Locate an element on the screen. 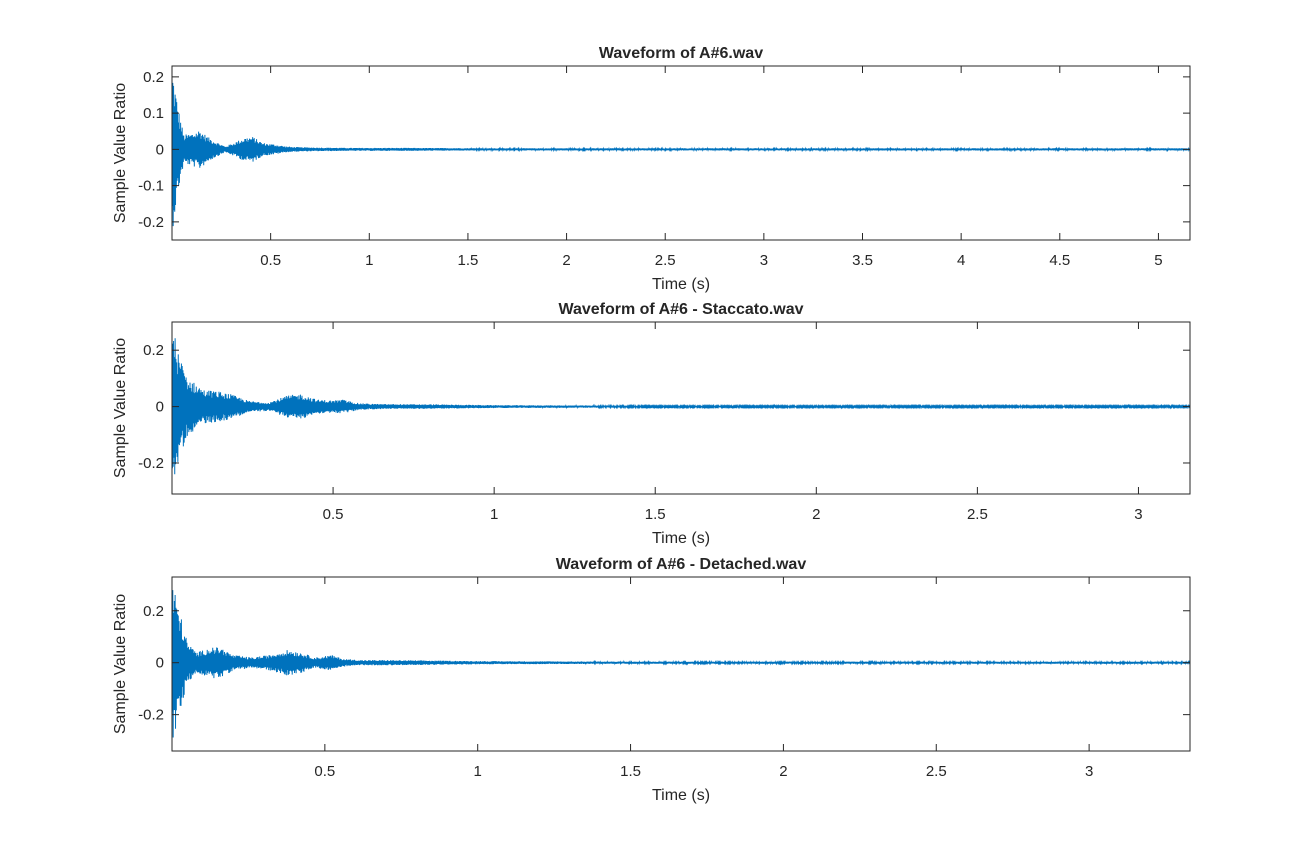  y-tick-label: -0.1 is located at coordinates (151, 186).